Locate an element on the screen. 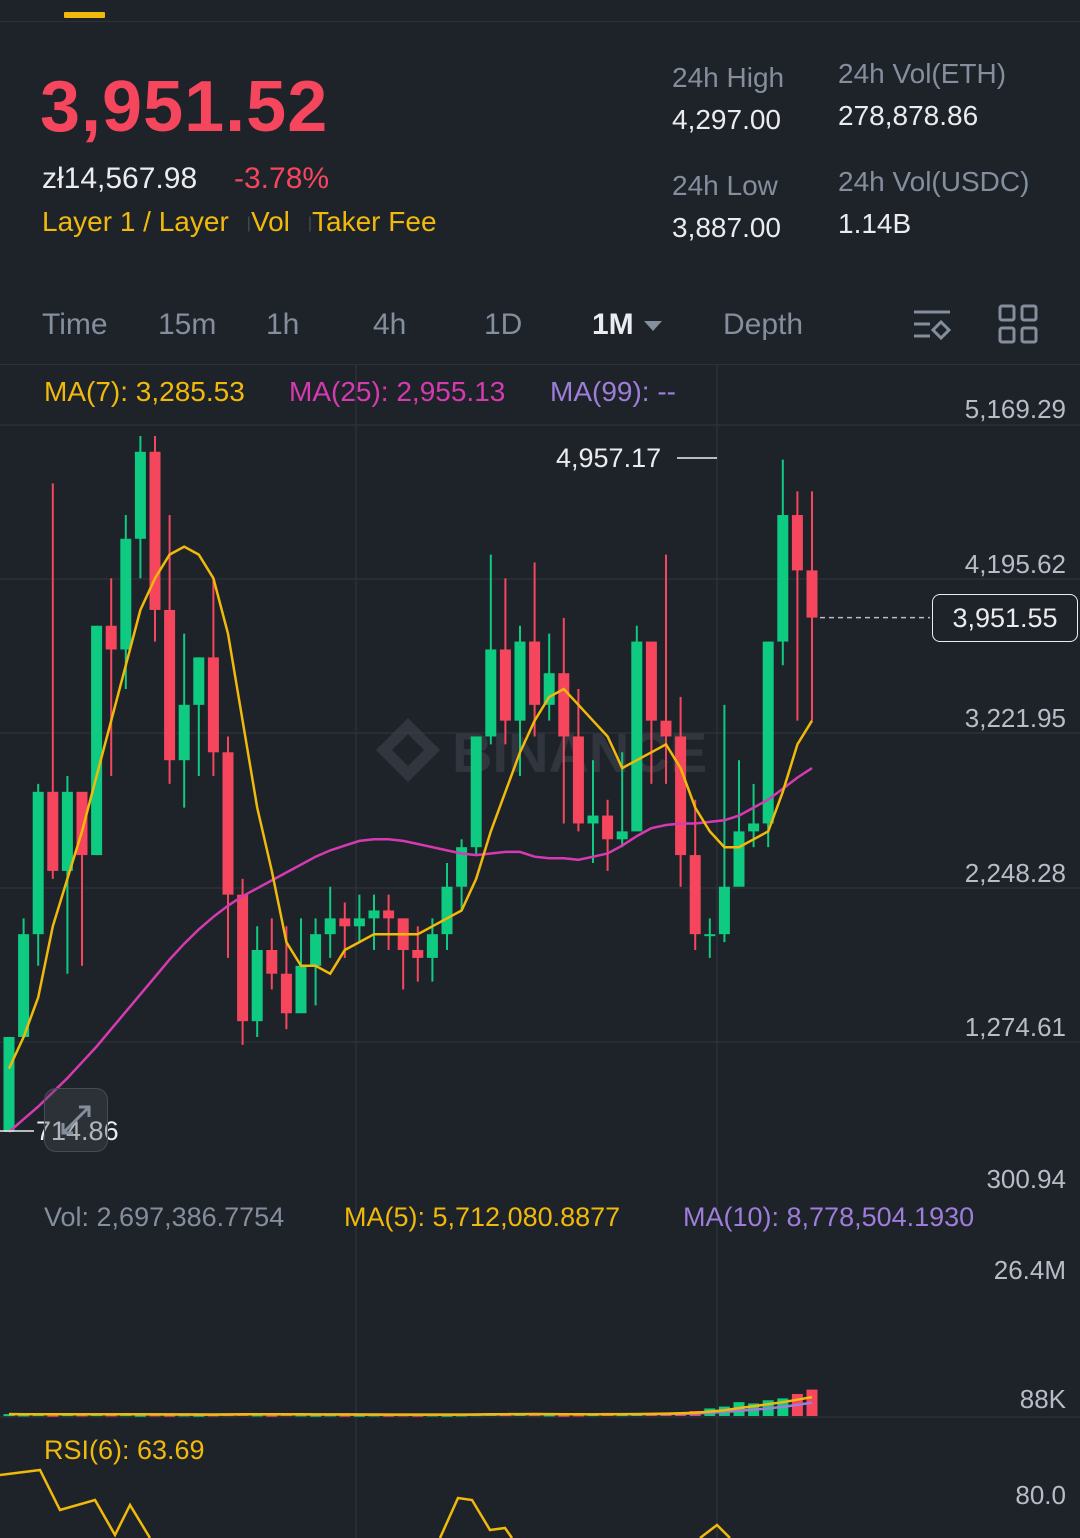  price-change-percent: -3.78% is located at coordinates (282, 178).